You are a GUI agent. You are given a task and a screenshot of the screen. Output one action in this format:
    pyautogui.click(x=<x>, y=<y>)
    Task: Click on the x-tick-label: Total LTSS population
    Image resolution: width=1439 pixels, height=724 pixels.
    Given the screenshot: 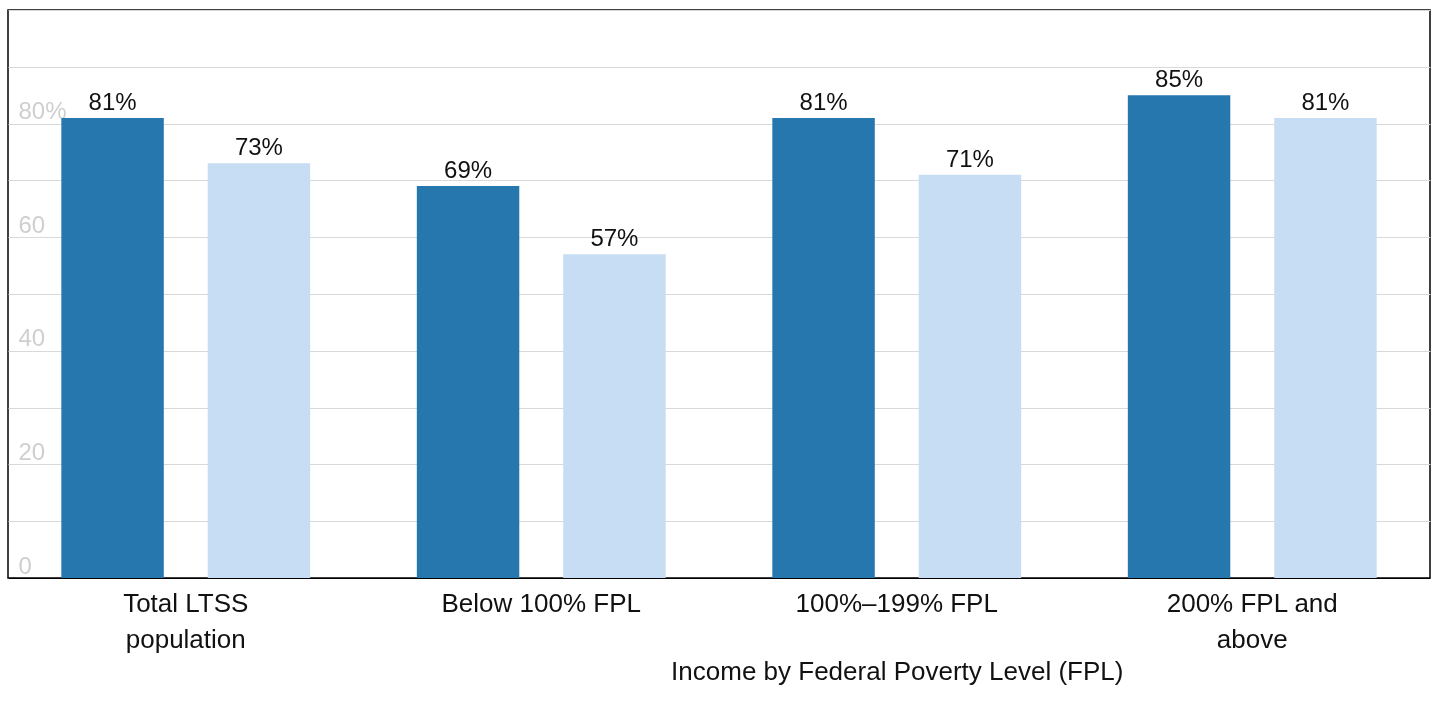 What is the action you would take?
    pyautogui.click(x=186, y=620)
    